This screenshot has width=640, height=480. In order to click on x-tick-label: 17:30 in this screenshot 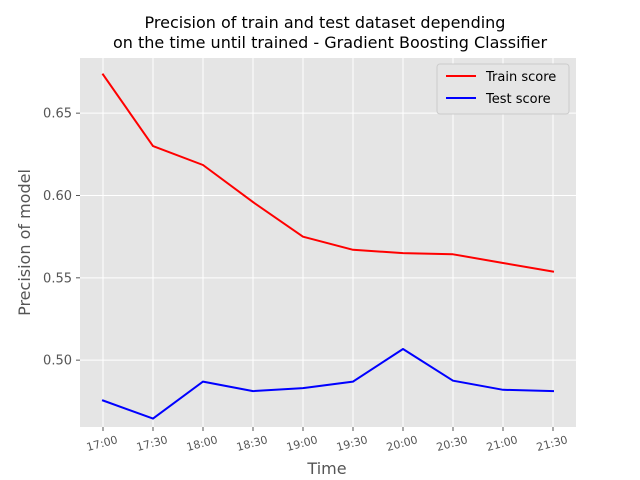, I will do `click(152, 443)`.